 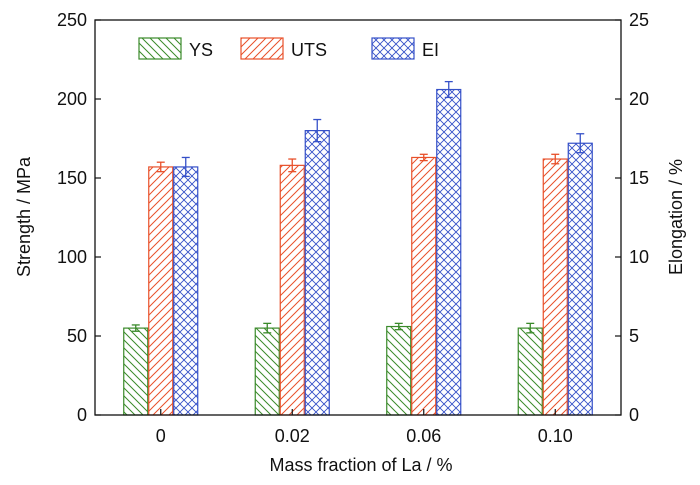 What do you see at coordinates (634, 415) in the screenshot?
I see `y2-tick-label-0: 0` at bounding box center [634, 415].